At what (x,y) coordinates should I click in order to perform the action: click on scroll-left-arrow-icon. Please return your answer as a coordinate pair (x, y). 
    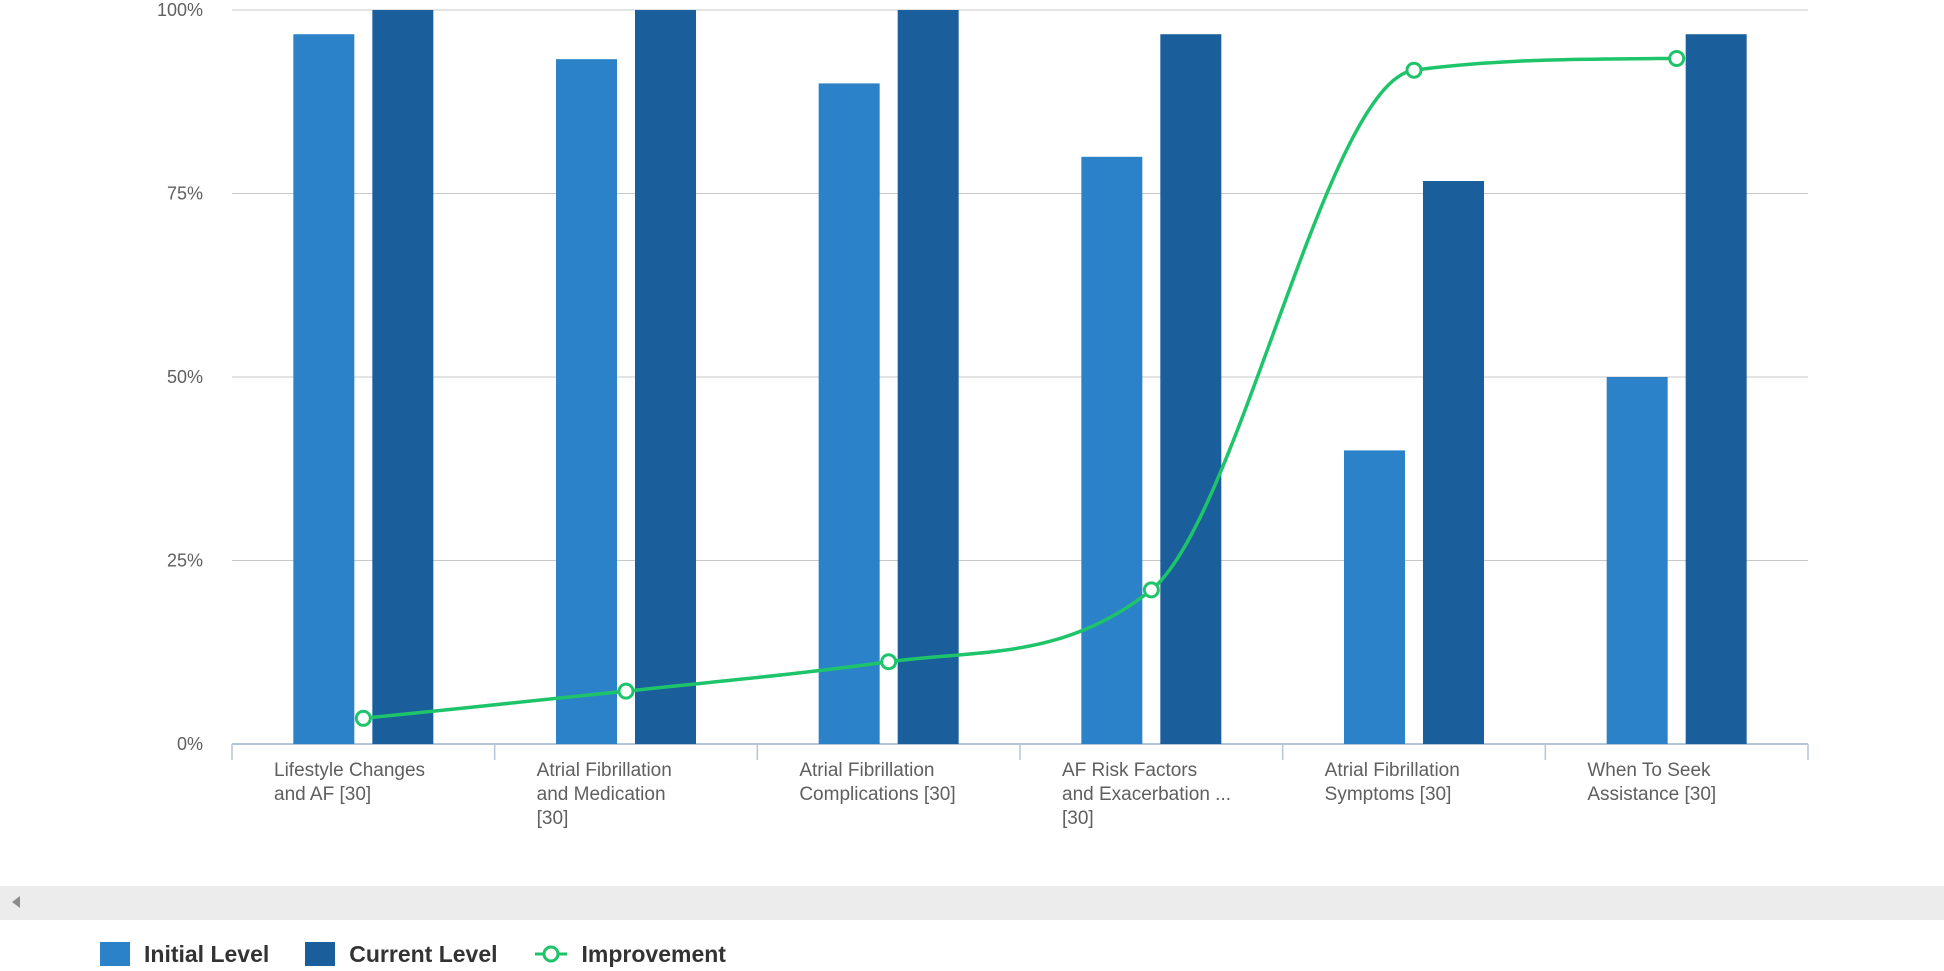
    Looking at the image, I should click on (16, 902).